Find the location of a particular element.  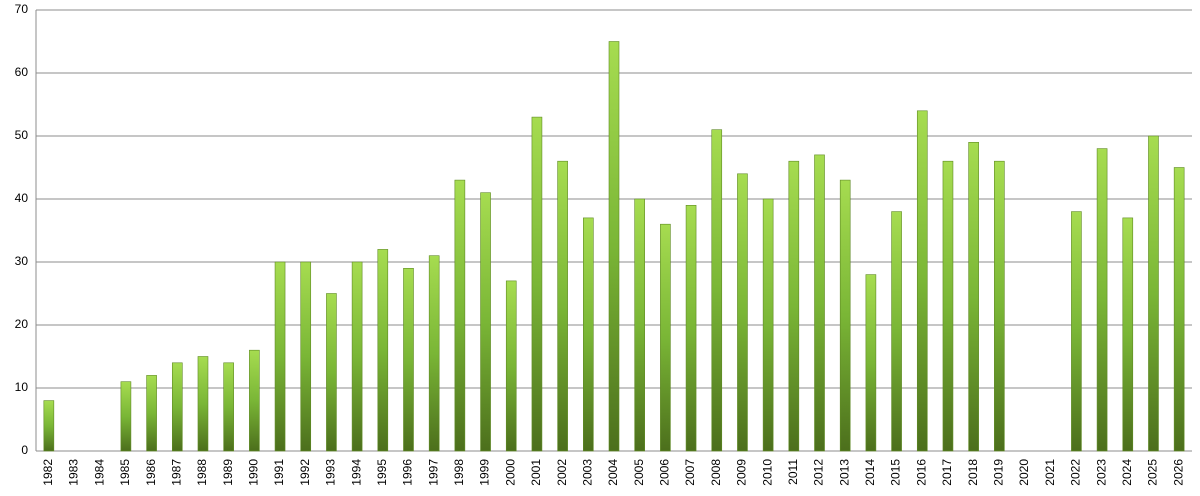

x-tick-label: 1995 is located at coordinates (382, 472).